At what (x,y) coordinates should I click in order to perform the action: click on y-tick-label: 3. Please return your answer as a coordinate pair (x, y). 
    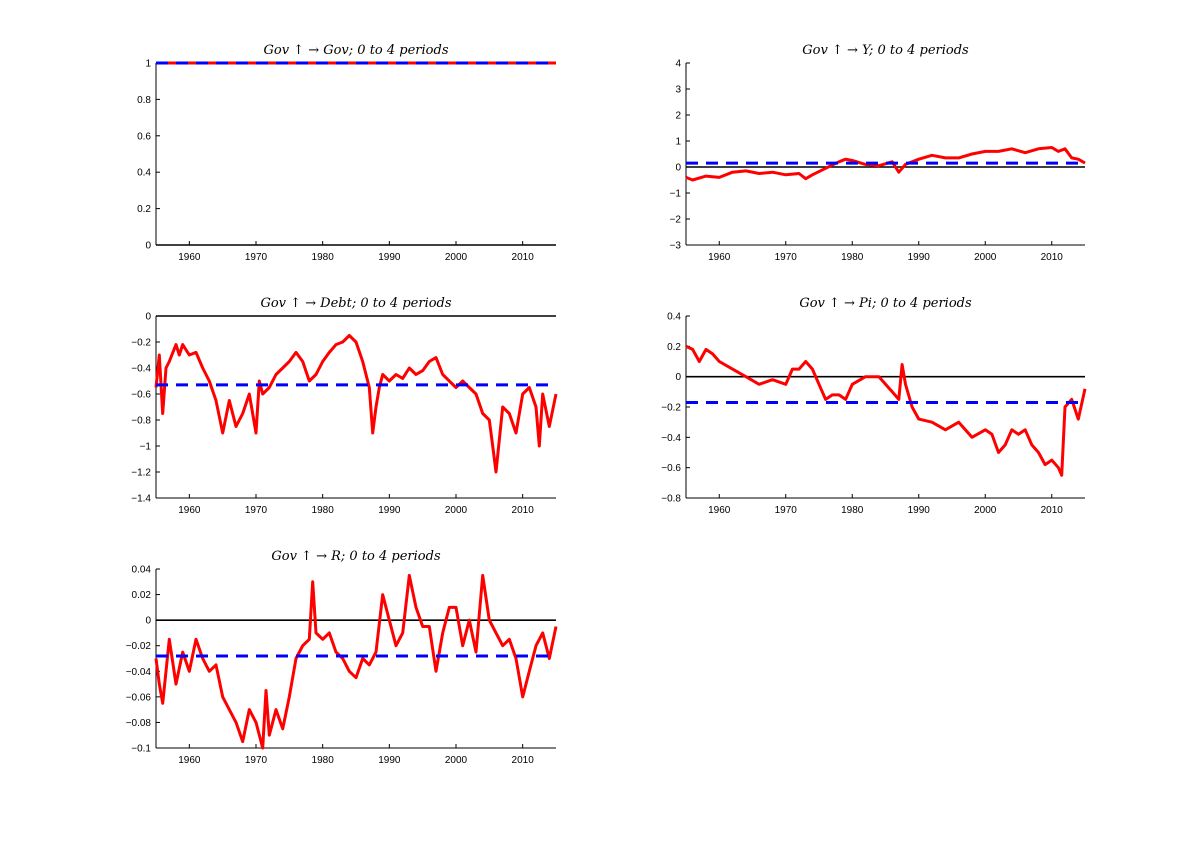
    Looking at the image, I should click on (678, 90).